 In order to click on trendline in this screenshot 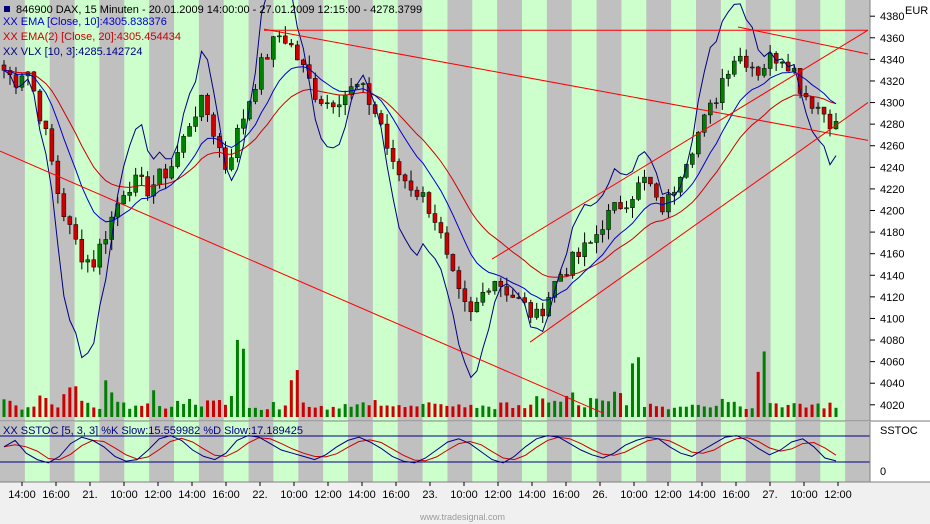, I will do `click(566, 84)`.